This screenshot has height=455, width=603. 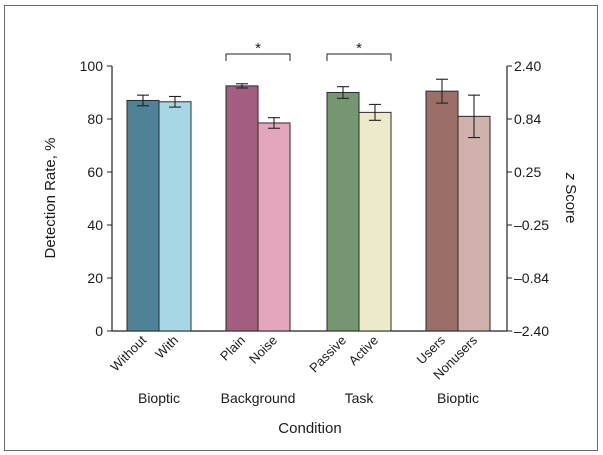 I want to click on chart-error-bars, so click(x=308, y=108).